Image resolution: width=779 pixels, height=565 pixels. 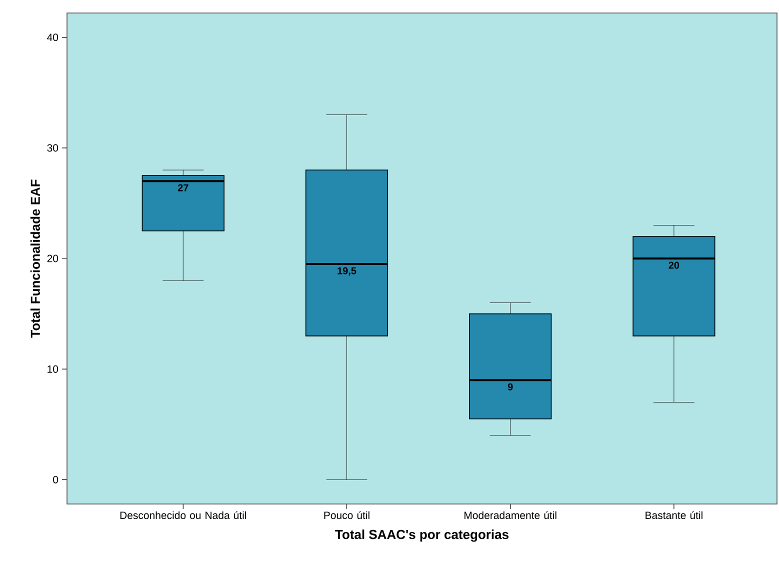 What do you see at coordinates (52, 38) in the screenshot?
I see `y-tick-label: 40` at bounding box center [52, 38].